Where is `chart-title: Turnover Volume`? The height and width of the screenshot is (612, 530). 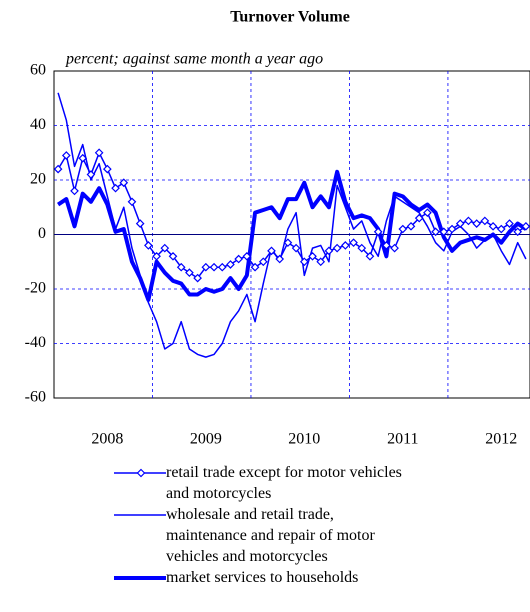
chart-title: Turnover Volume is located at coordinates (290, 17).